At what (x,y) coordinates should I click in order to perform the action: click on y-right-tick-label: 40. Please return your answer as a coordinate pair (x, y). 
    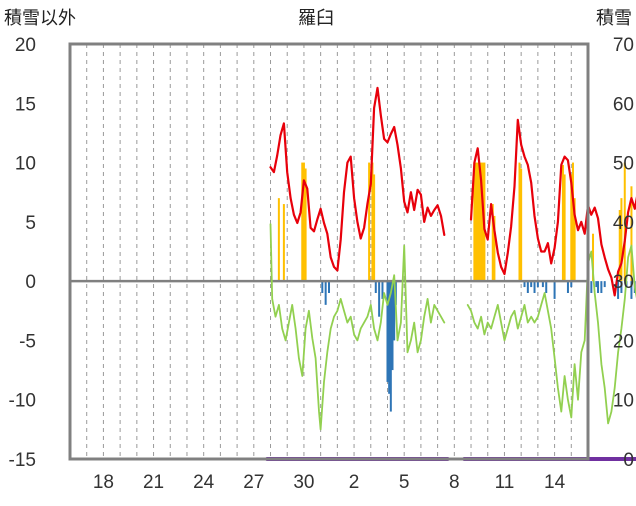
    Looking at the image, I should click on (623, 223).